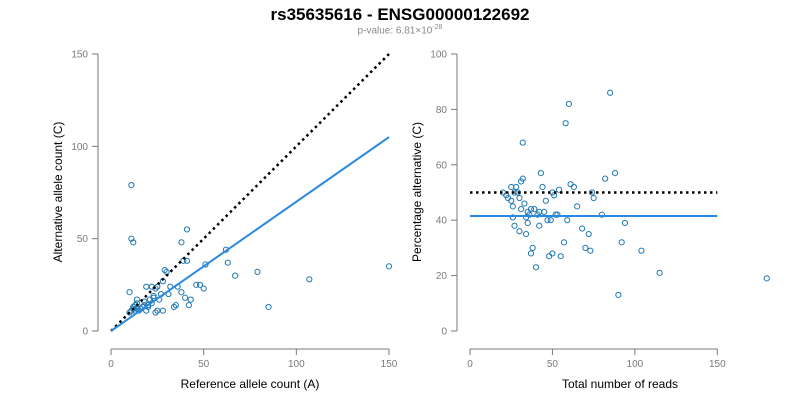  Describe the element at coordinates (553, 364) in the screenshot. I see `right-x-tick-label: 50` at that location.